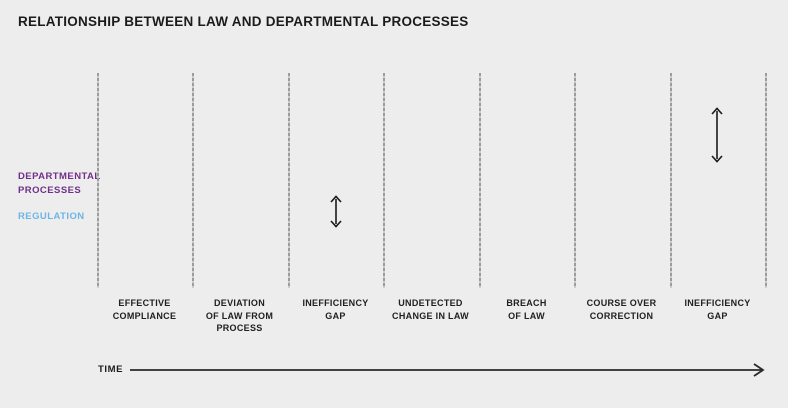 The height and width of the screenshot is (408, 788). Describe the element at coordinates (239, 315) in the screenshot. I see `segment-label: DEVIATION OF LAW FROM PROCESS` at that location.